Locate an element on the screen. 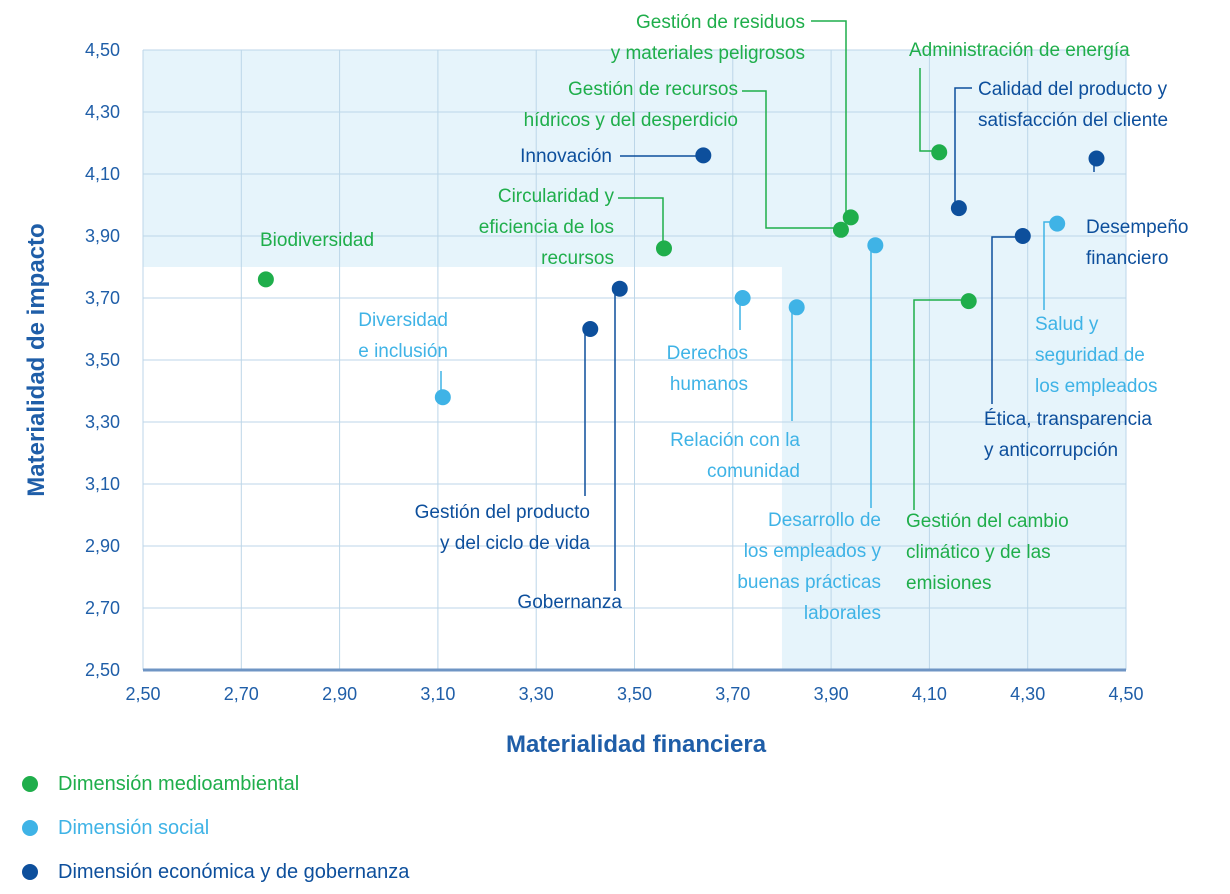 This screenshot has width=1230, height=894. point-gestion-del-cambio is located at coordinates (968, 301).